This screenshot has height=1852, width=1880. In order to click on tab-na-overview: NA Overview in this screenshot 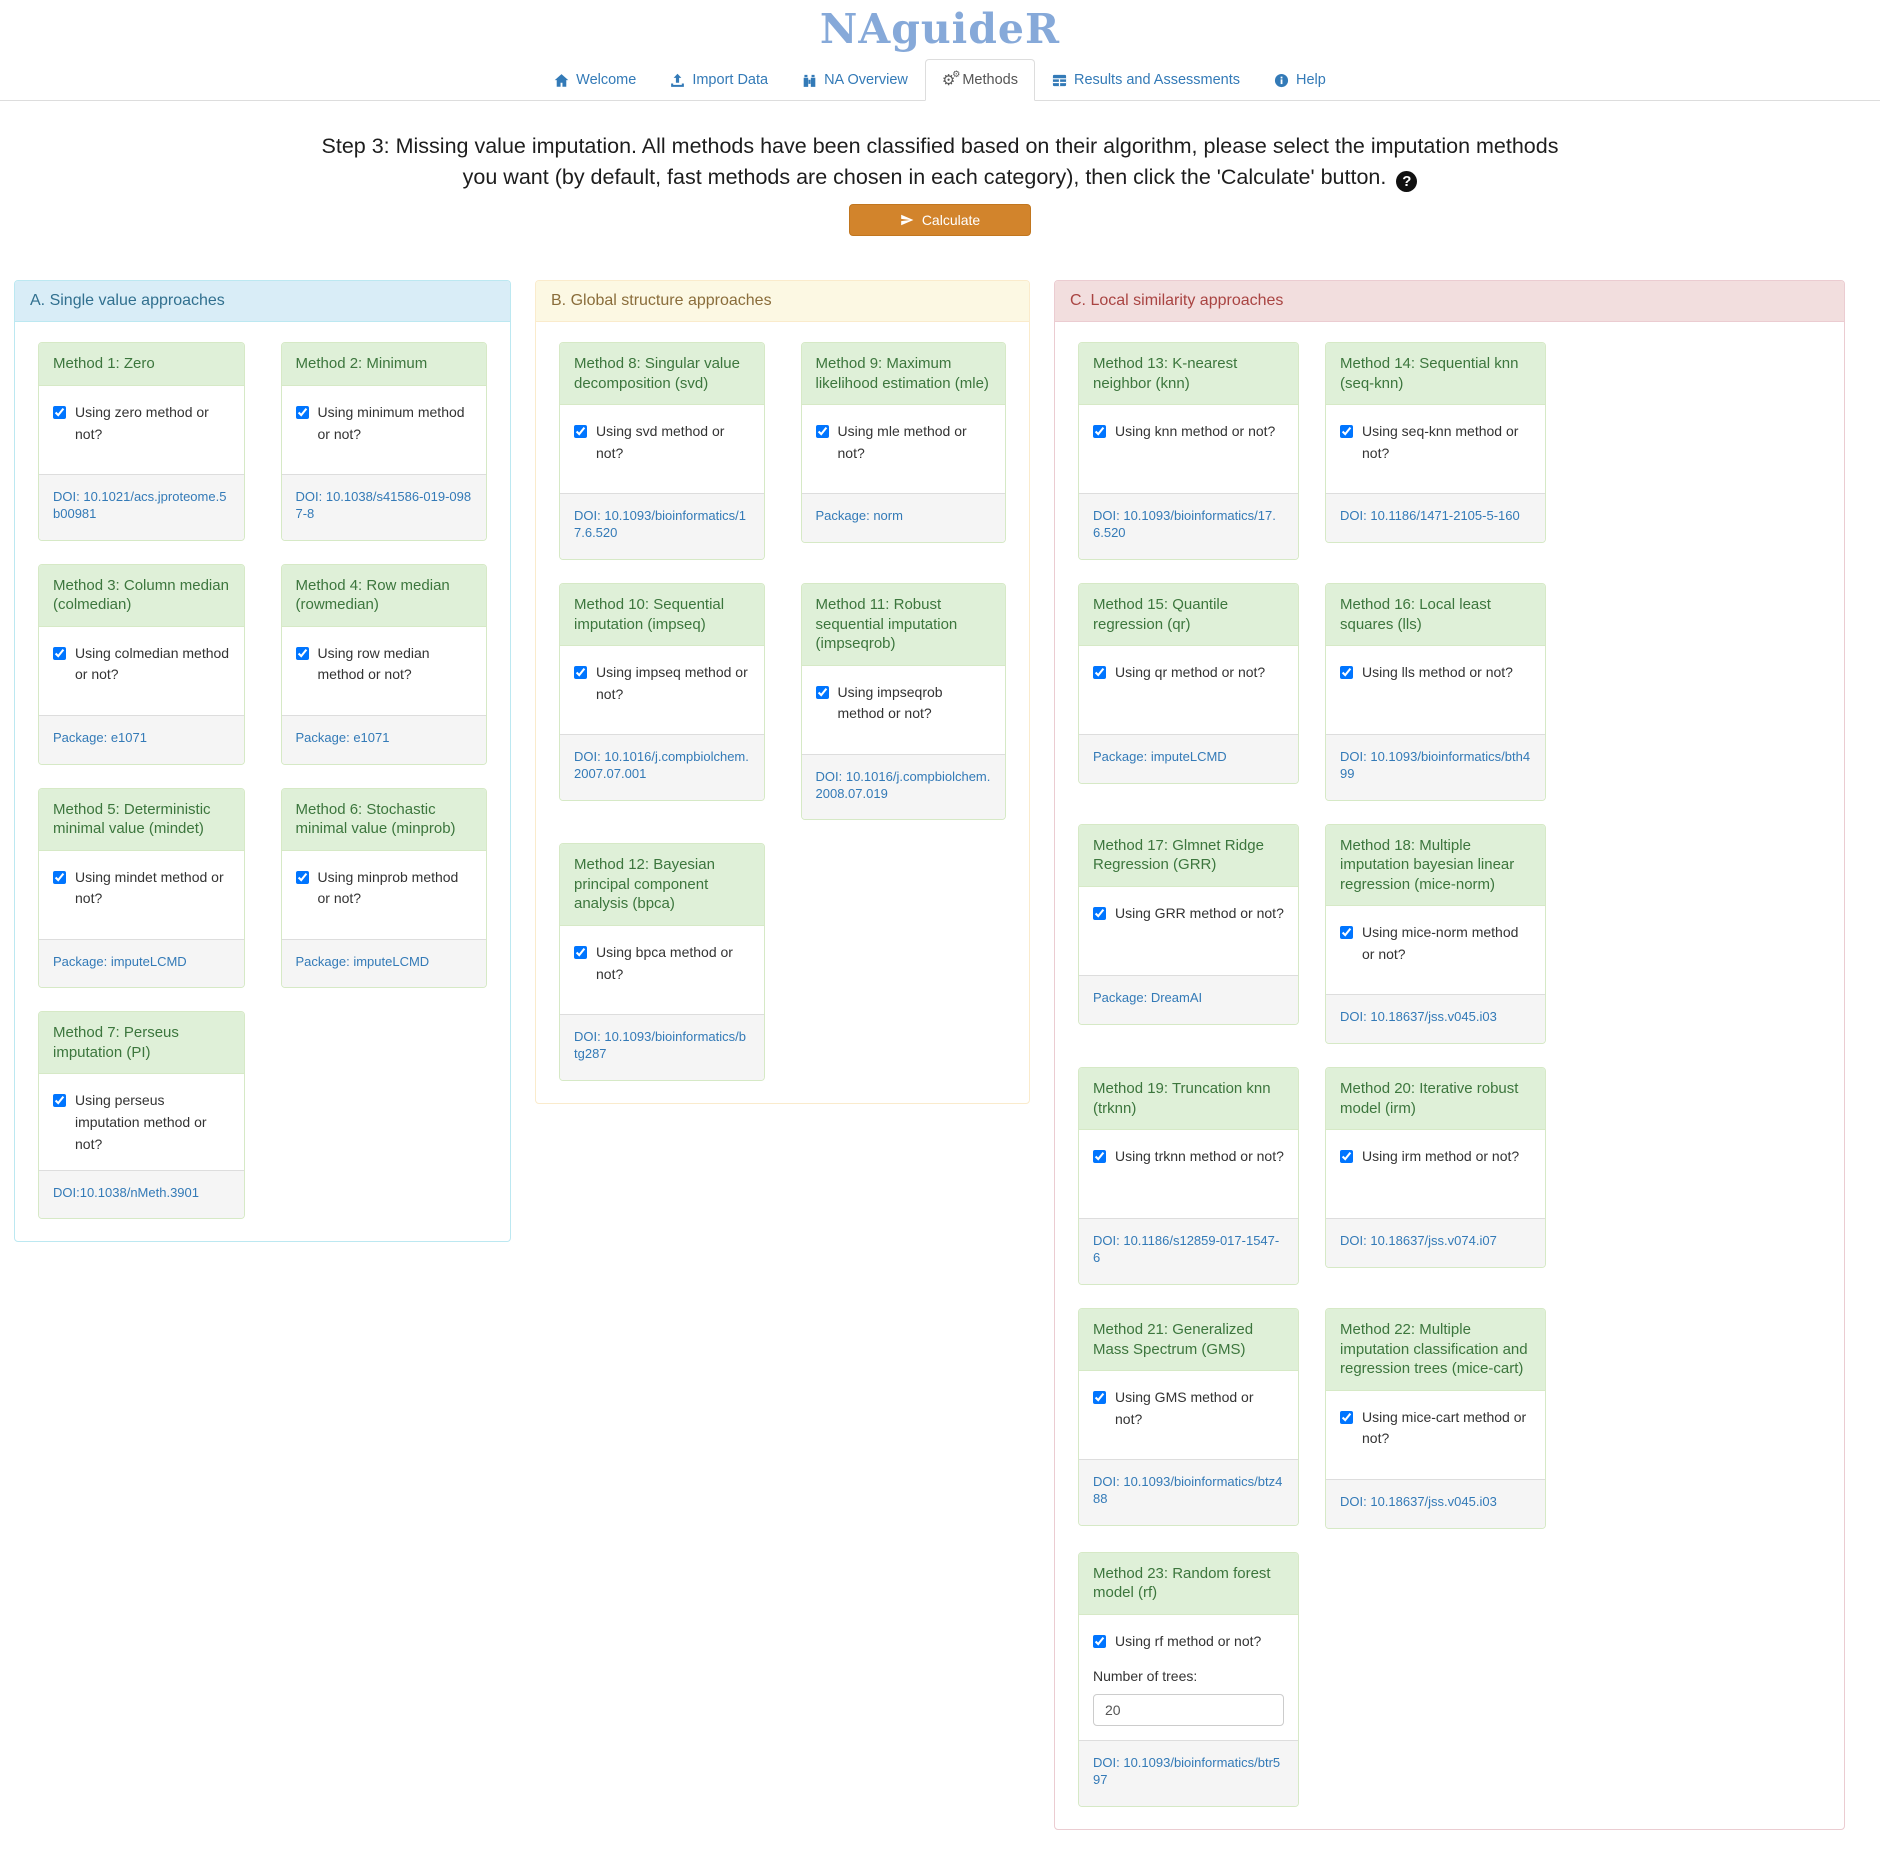, I will do `click(855, 80)`.